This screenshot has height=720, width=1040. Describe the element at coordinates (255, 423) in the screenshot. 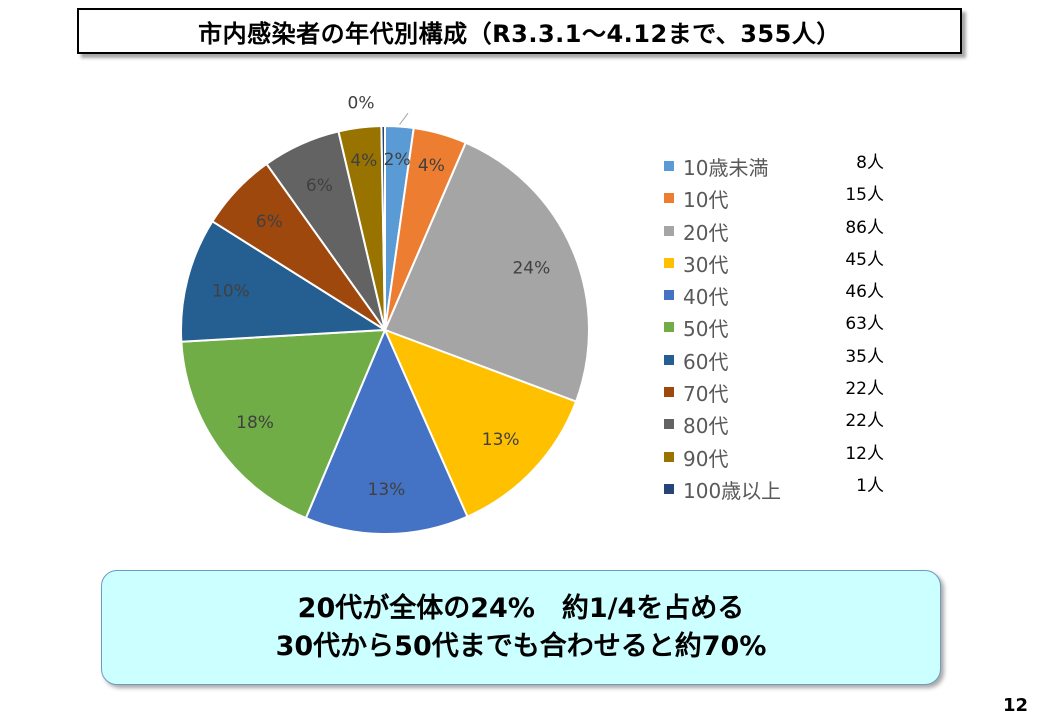

I see `slice-percent-label: 18%` at that location.